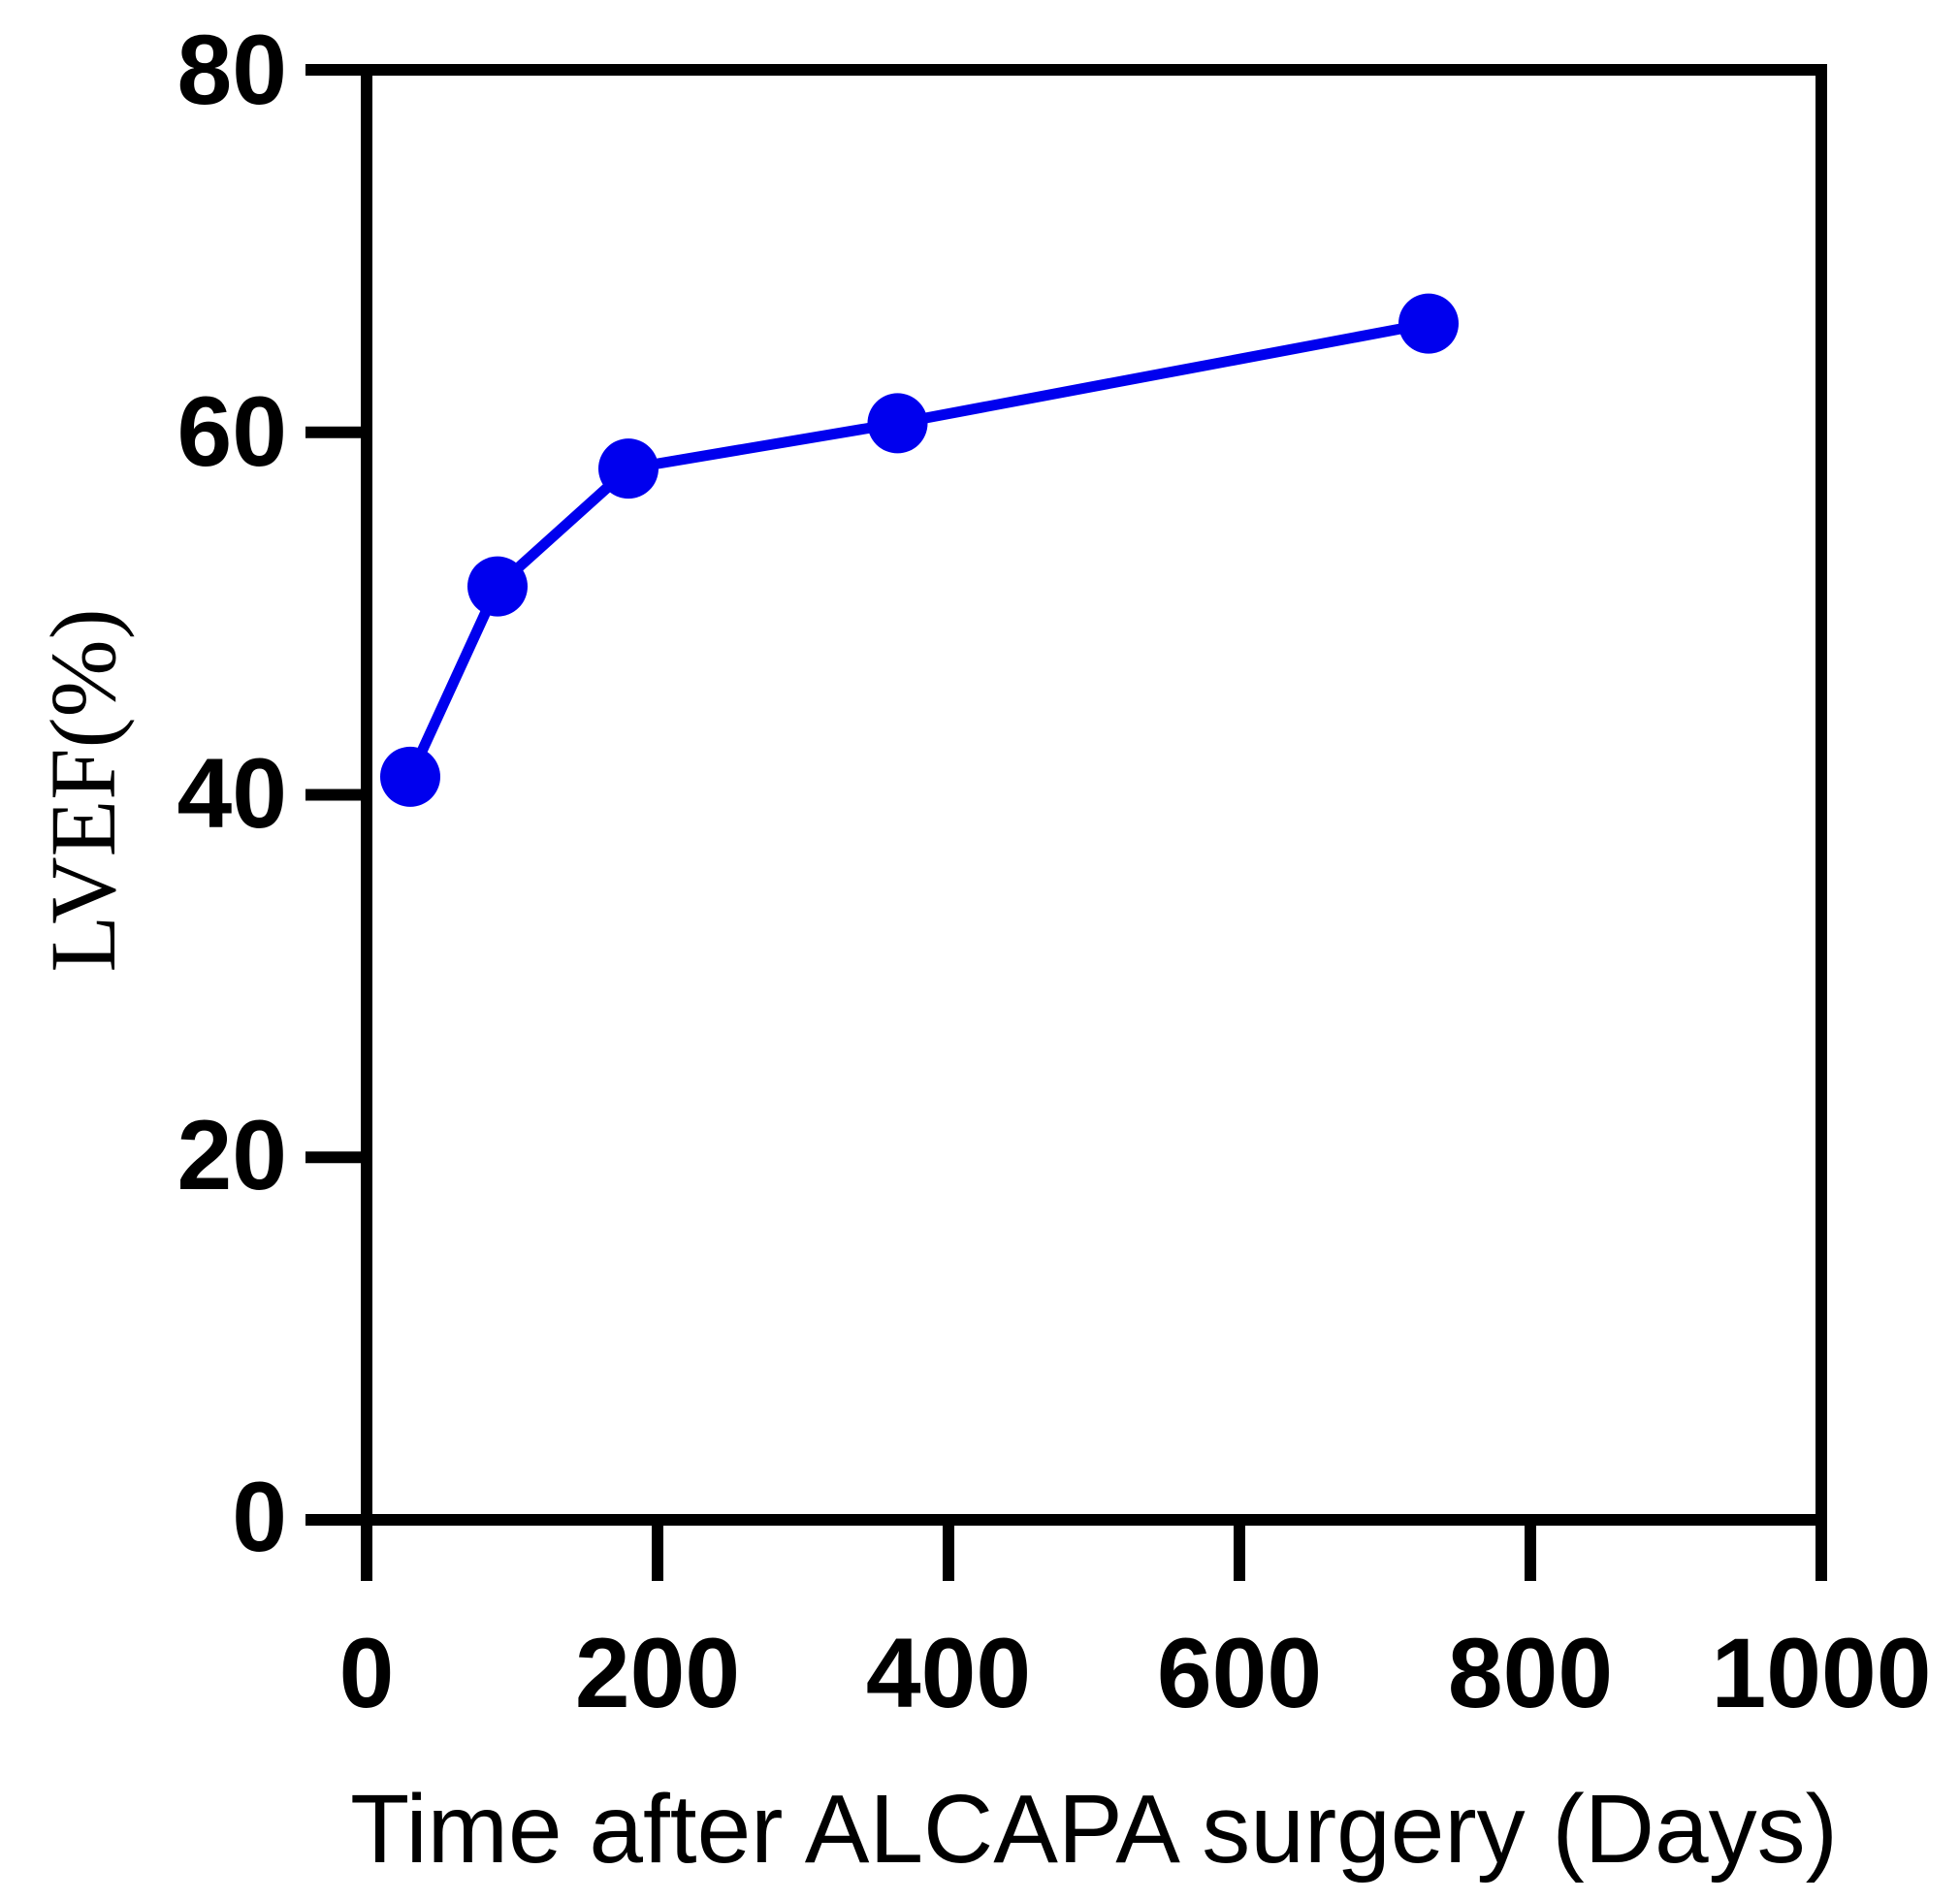 The height and width of the screenshot is (1901, 1960). What do you see at coordinates (1135, 1673) in the screenshot?
I see `x-axis: 0 200 400 600 800 1000` at bounding box center [1135, 1673].